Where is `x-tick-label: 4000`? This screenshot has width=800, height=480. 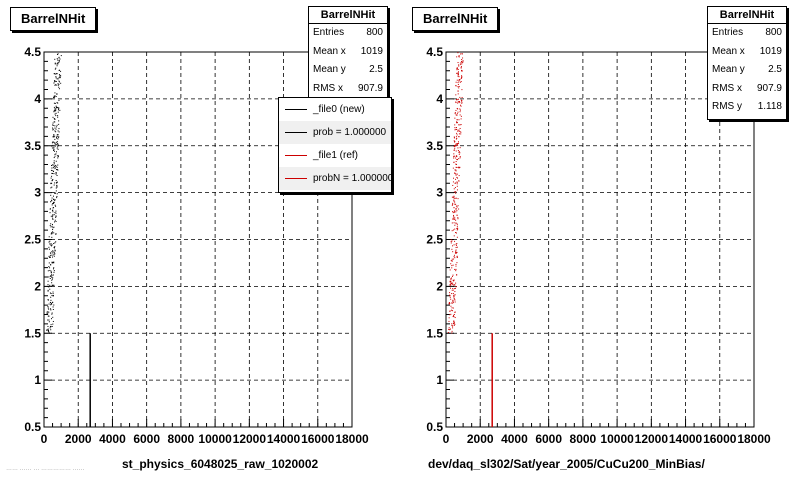
x-tick-label: 4000 is located at coordinates (112, 439).